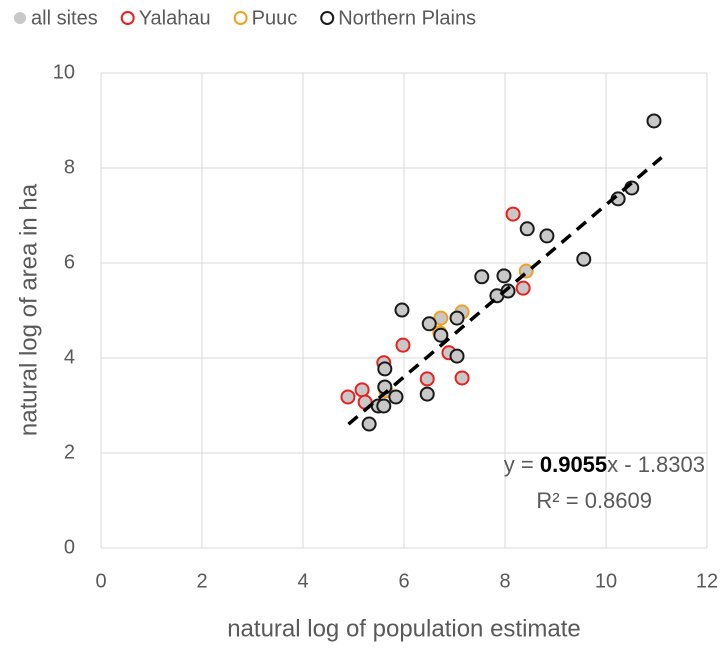 The image size is (728, 653). I want to click on legend-label: Northern Plains, so click(407, 18).